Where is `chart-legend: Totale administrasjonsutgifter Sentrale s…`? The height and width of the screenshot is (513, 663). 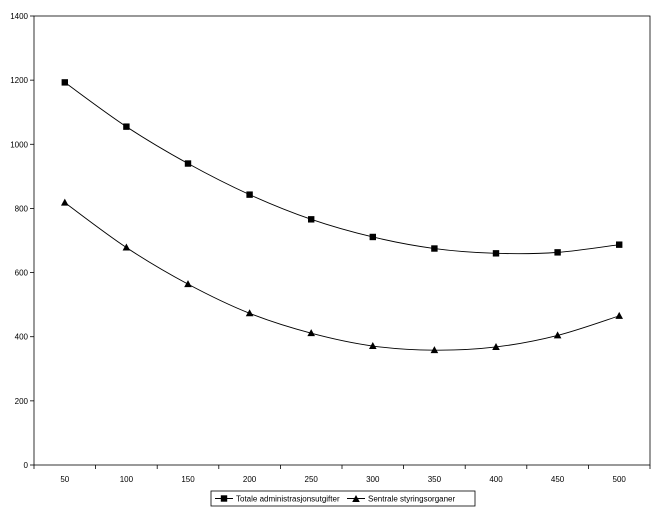 chart-legend: Totale administrasjonsutgifter Sentrale s… is located at coordinates (343, 498).